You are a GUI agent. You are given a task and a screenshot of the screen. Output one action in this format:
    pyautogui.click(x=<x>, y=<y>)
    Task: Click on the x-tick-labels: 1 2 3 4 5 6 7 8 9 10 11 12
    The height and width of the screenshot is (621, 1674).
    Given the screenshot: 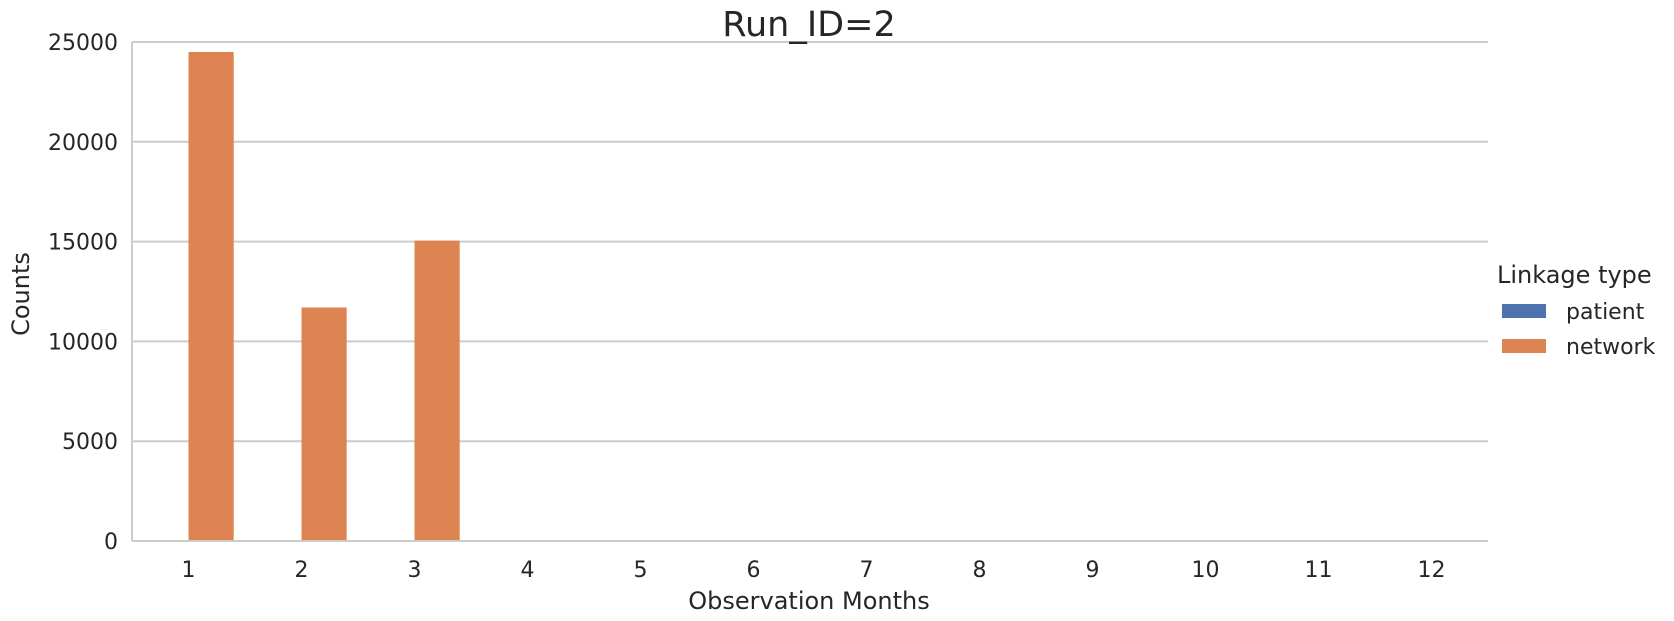 What is the action you would take?
    pyautogui.click(x=814, y=570)
    